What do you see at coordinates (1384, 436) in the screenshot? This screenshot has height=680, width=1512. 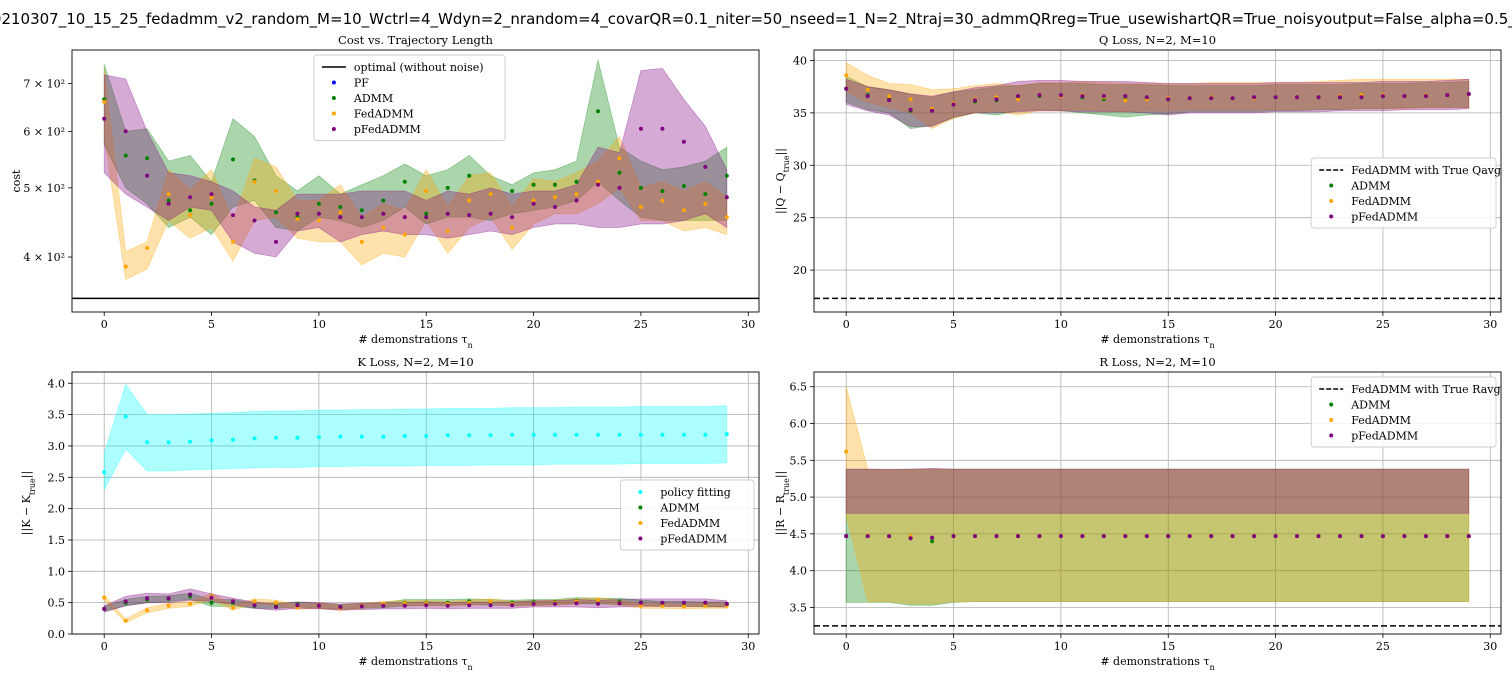 I see `legend-label-pfedadmm: pFedADMM` at bounding box center [1384, 436].